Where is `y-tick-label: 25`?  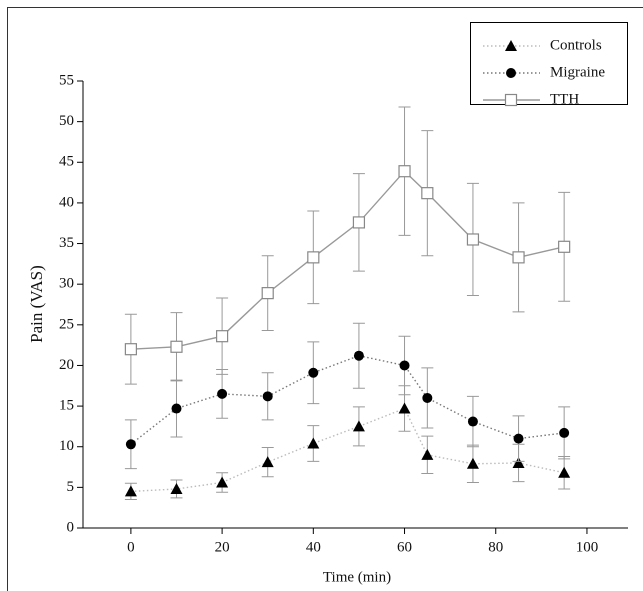
y-tick-label: 25 is located at coordinates (66, 324).